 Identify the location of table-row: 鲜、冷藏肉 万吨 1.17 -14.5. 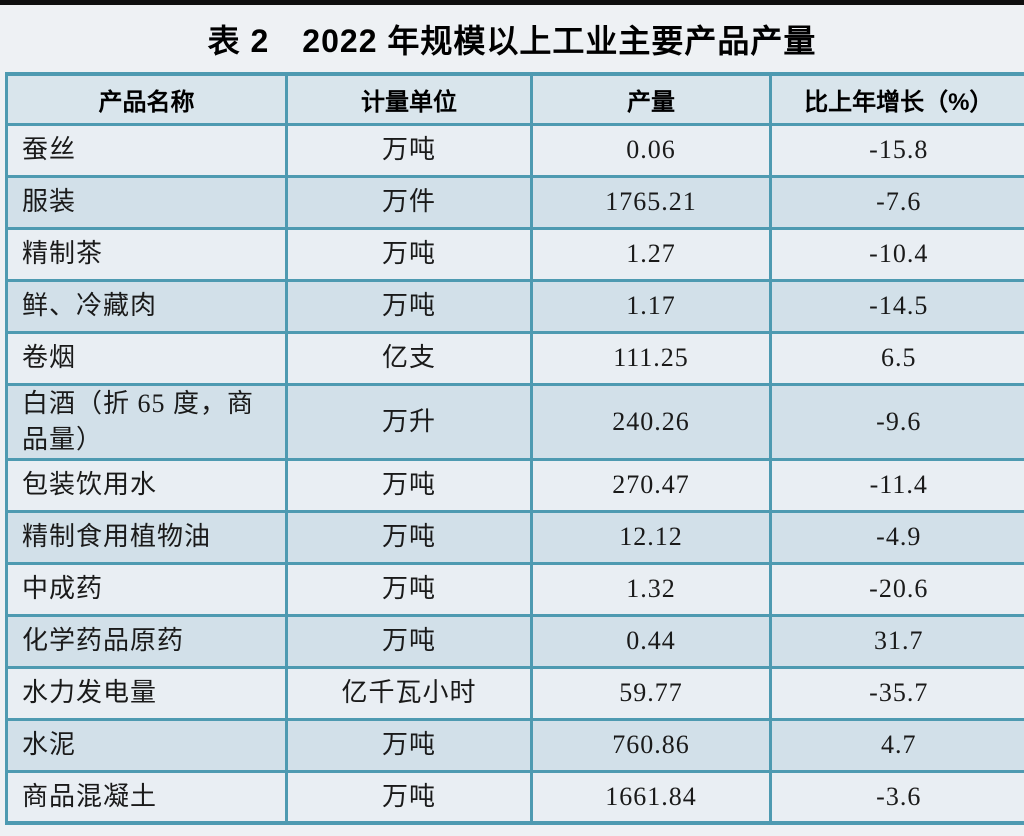
(514, 306).